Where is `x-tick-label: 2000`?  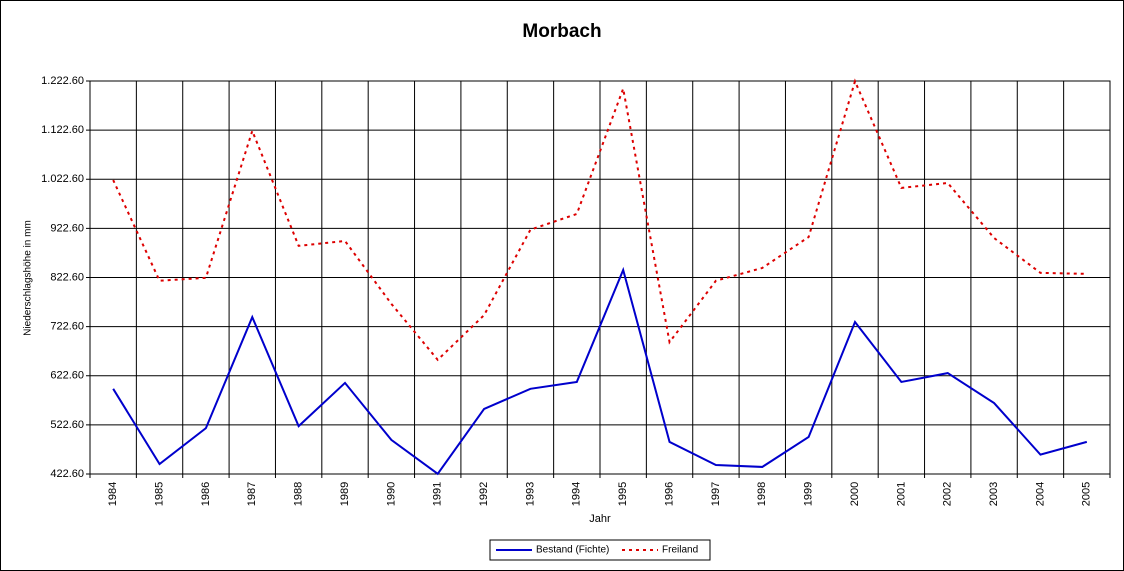 x-tick-label: 2000 is located at coordinates (855, 494).